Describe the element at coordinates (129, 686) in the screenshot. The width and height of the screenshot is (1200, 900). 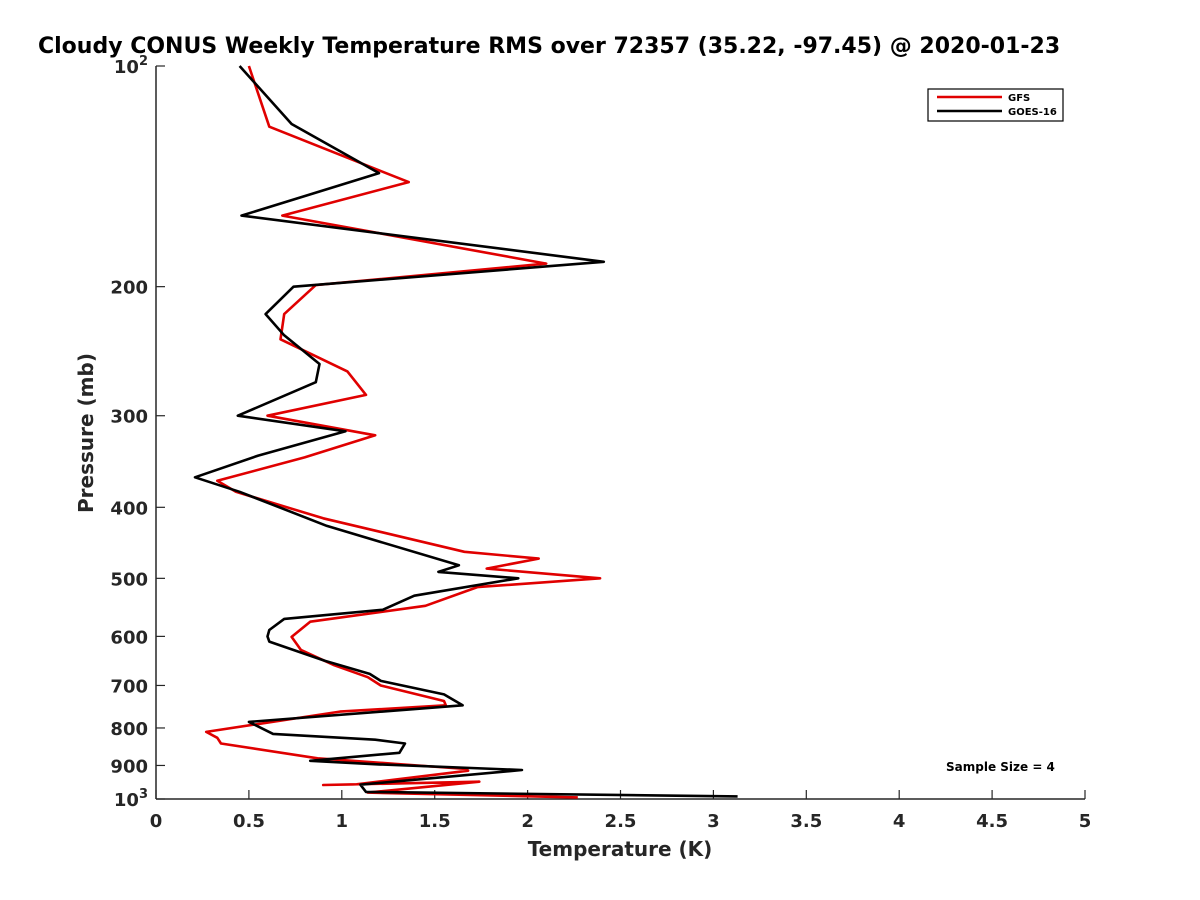
I see `y-tick-label: 700` at that location.